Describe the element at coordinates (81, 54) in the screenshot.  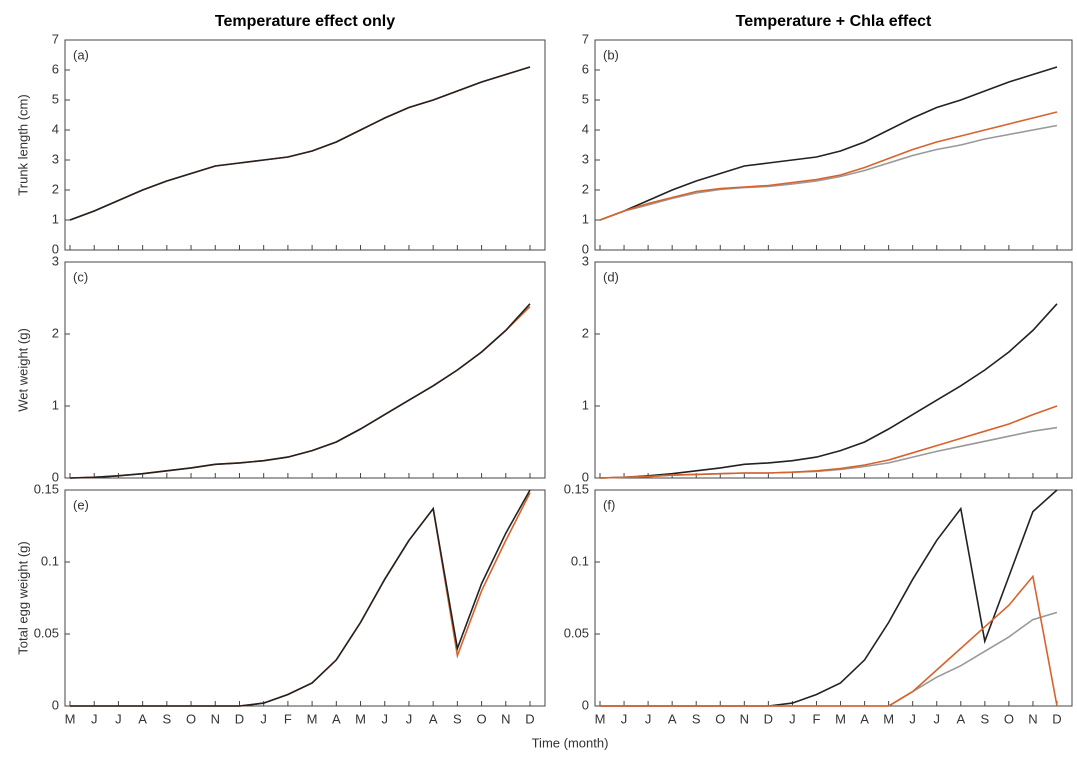
I see `panel-label: (a)` at that location.